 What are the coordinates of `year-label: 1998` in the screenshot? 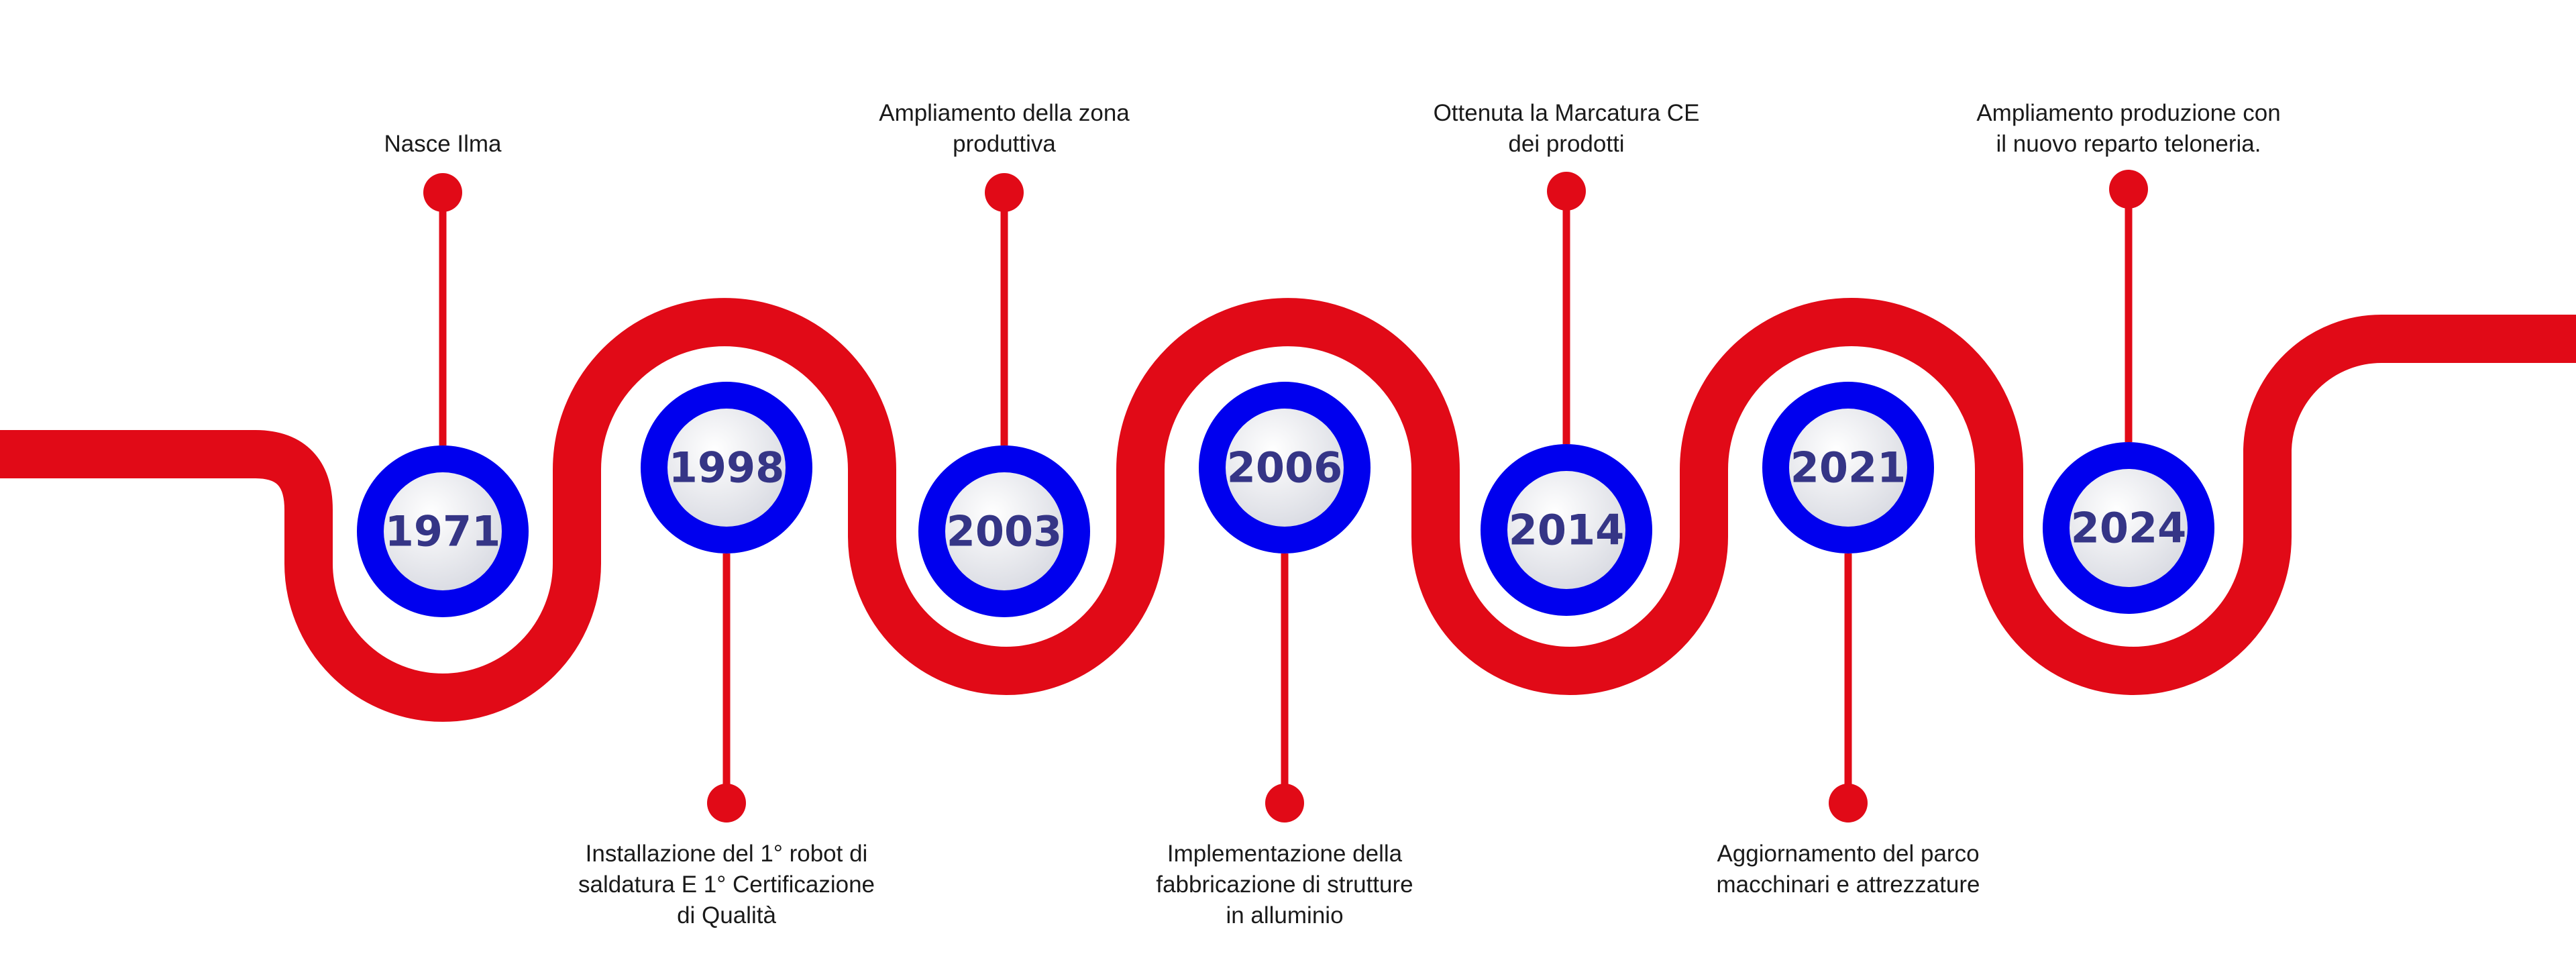 It's located at (727, 467).